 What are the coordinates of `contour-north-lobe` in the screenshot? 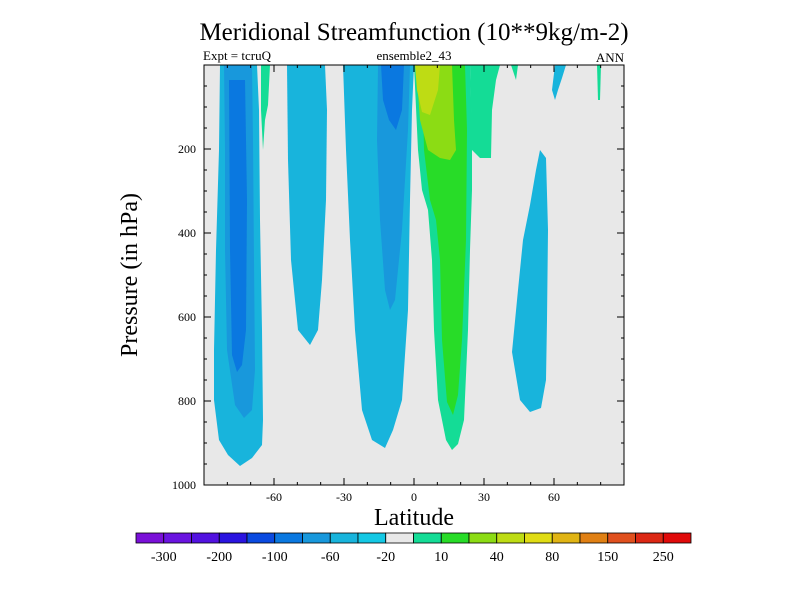 It's located at (530, 281).